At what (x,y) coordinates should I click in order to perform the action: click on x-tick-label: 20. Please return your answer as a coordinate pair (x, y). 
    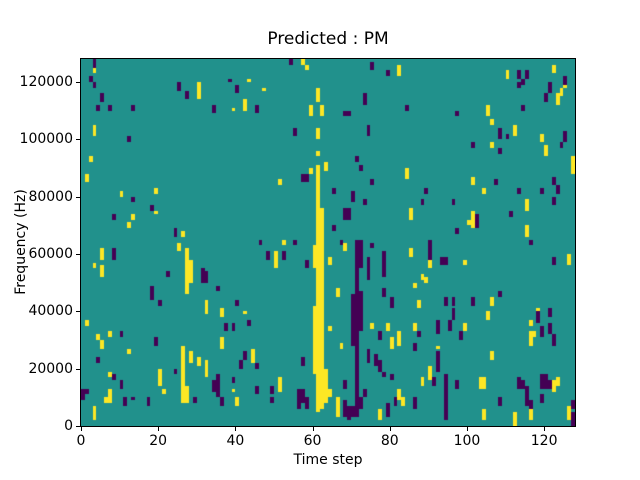
    Looking at the image, I should click on (158, 441).